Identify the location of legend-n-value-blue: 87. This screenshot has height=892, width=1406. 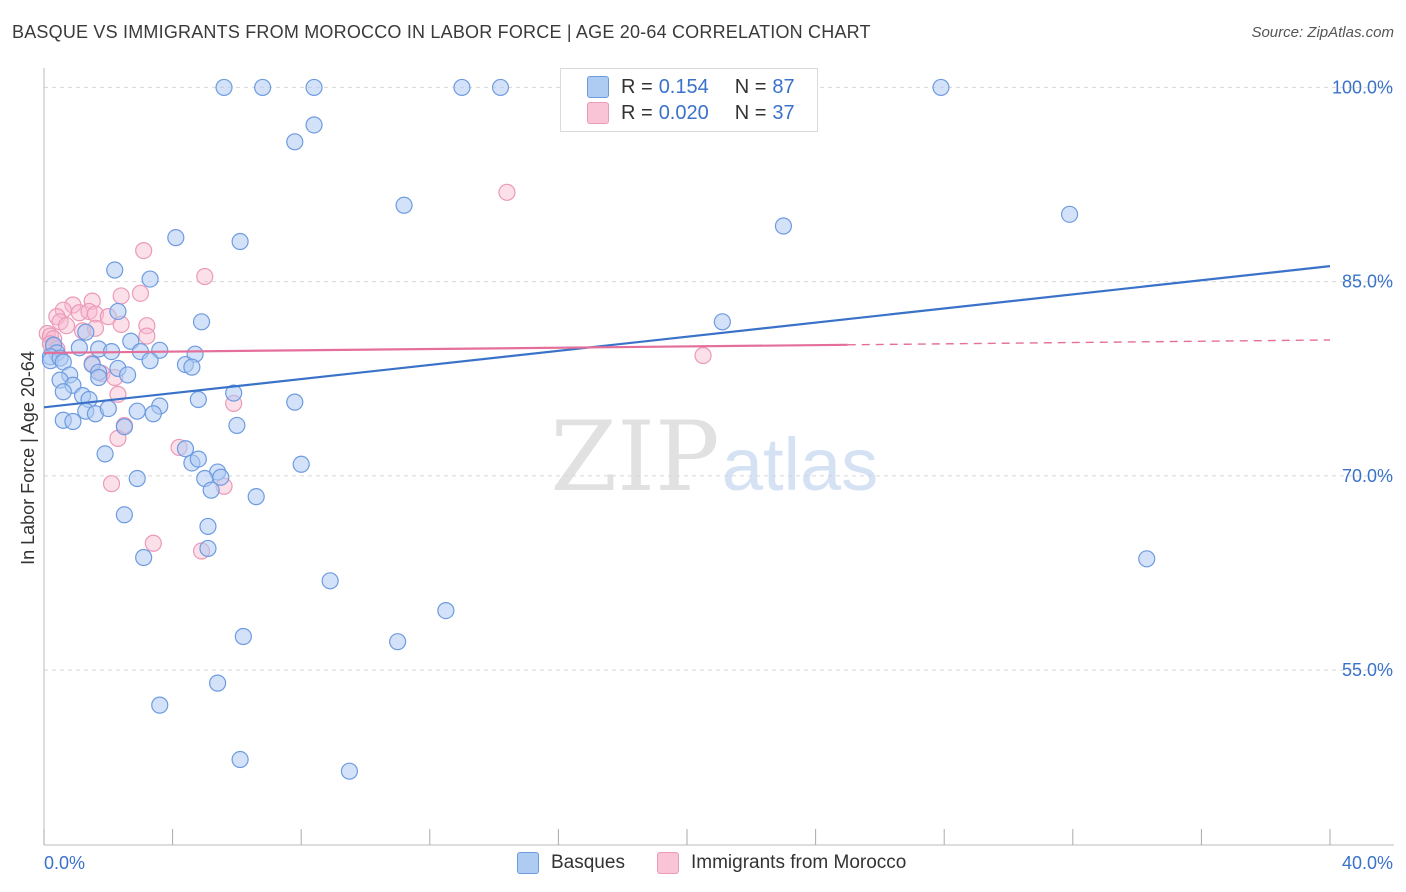
(783, 86).